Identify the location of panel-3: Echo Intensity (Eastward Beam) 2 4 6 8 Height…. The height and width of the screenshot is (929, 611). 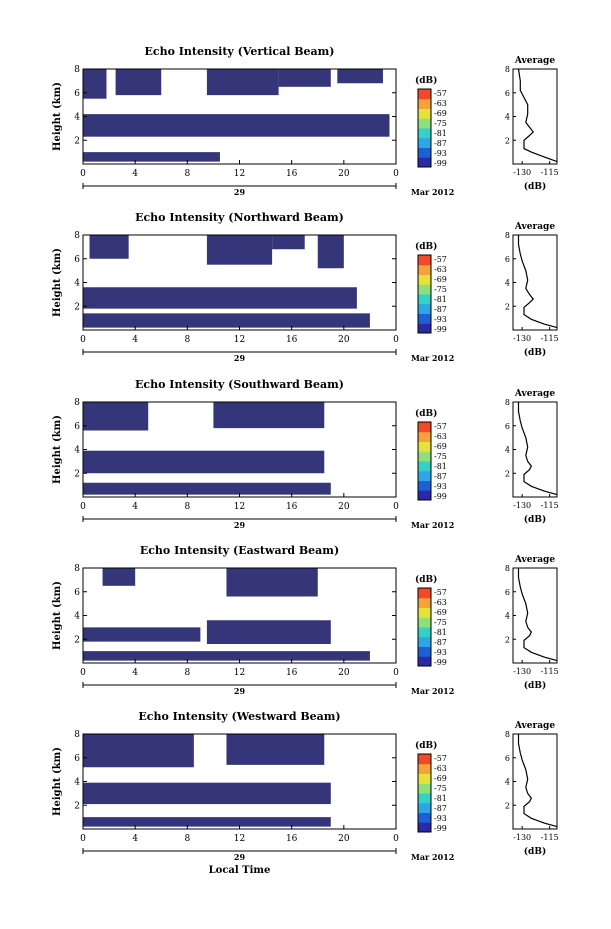
(305, 620).